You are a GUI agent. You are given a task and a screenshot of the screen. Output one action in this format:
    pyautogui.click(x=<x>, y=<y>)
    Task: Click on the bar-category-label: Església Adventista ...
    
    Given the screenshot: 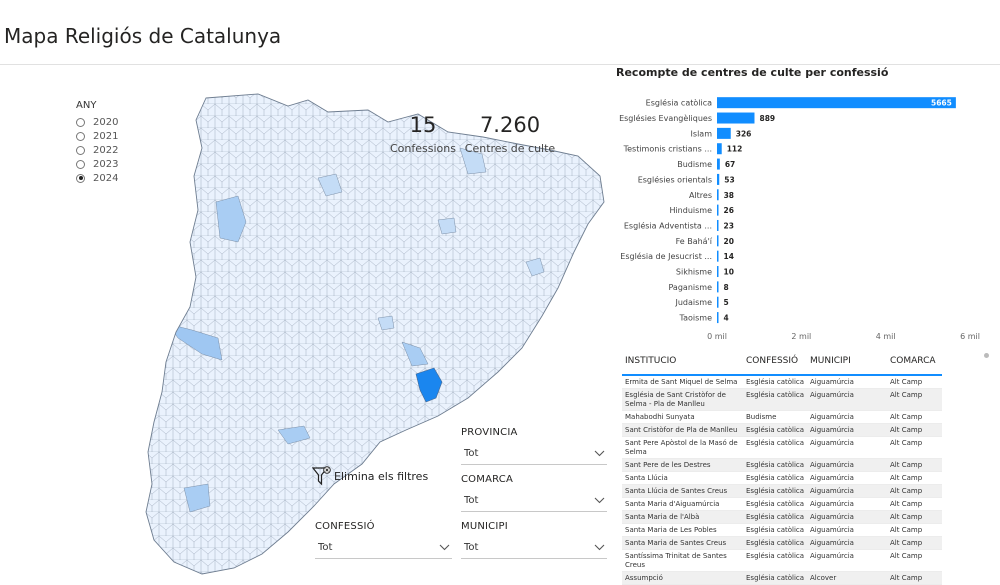 What is the action you would take?
    pyautogui.click(x=668, y=225)
    